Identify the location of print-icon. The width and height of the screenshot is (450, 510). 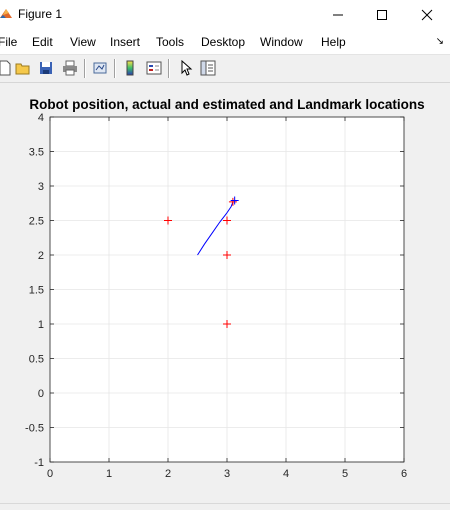
(70, 68).